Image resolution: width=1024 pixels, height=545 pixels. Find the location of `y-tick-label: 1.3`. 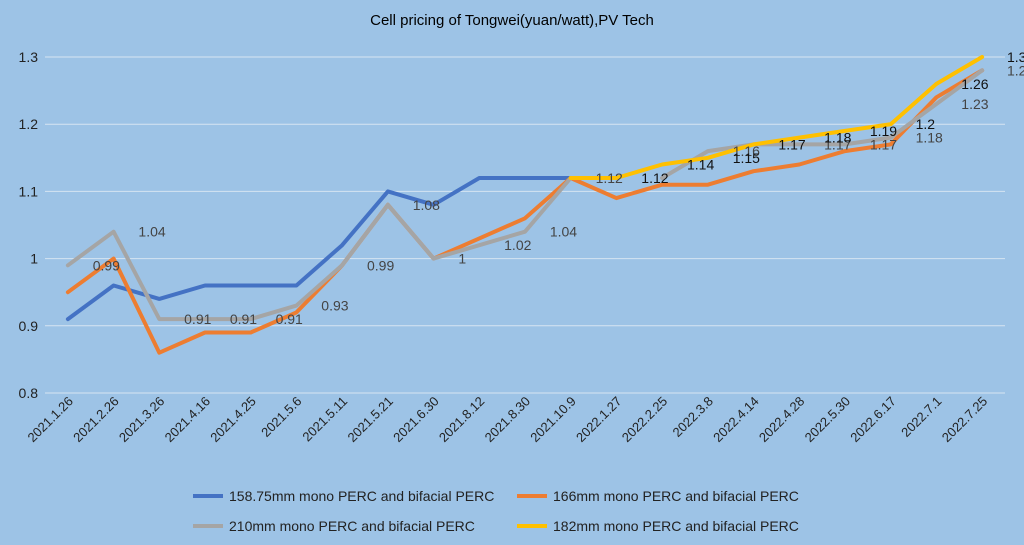

y-tick-label: 1.3 is located at coordinates (29, 57).